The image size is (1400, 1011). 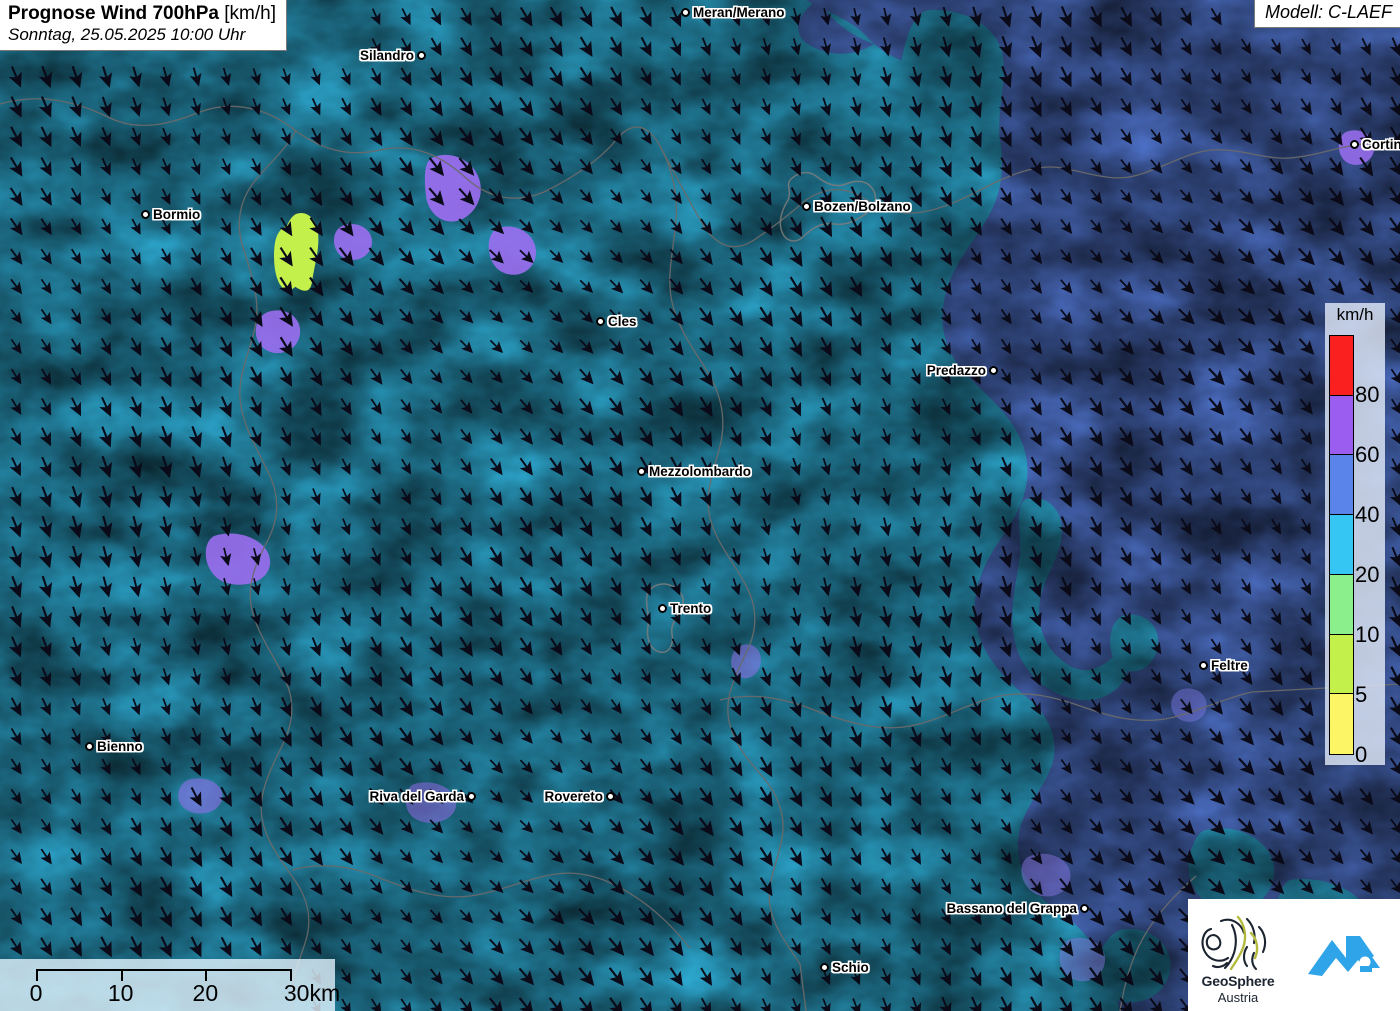 I want to click on city-marker: Riva del Garda, so click(x=422, y=796).